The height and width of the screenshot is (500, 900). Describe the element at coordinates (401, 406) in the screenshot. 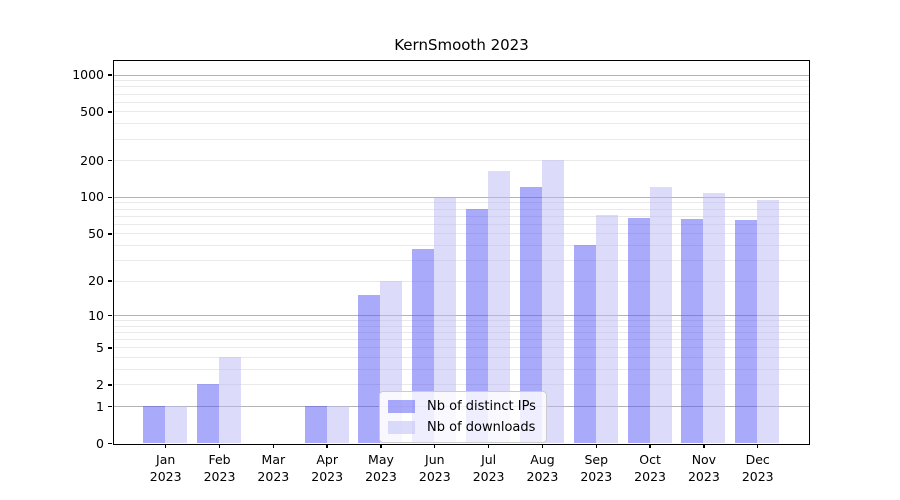

I see `legend-swatch-distinct-ips` at that location.